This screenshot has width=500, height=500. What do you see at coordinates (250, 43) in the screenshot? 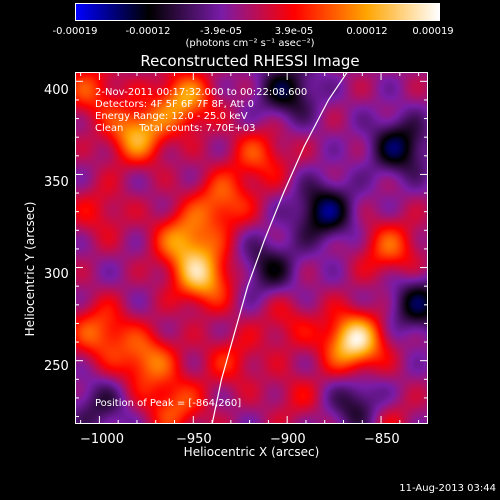
I see `colorbar-units: (photons cm⁻² s⁻¹ asec⁻²)` at bounding box center [250, 43].